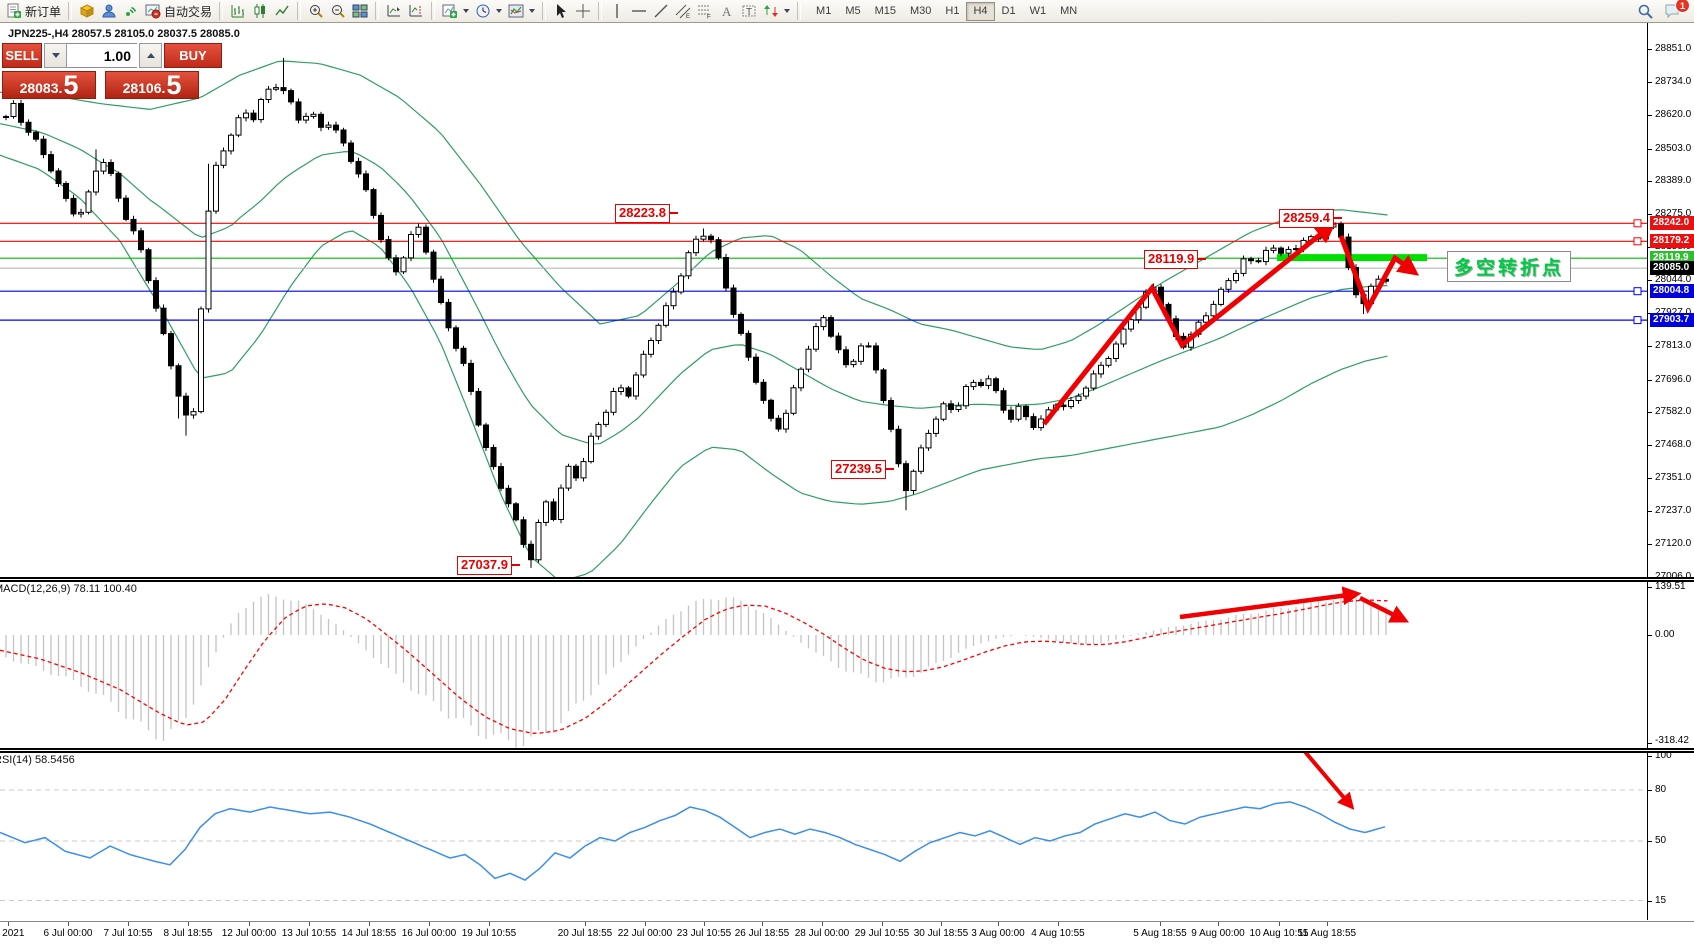 The height and width of the screenshot is (947, 1694). Describe the element at coordinates (450, 11) in the screenshot. I see `add-indicator-icon` at that location.